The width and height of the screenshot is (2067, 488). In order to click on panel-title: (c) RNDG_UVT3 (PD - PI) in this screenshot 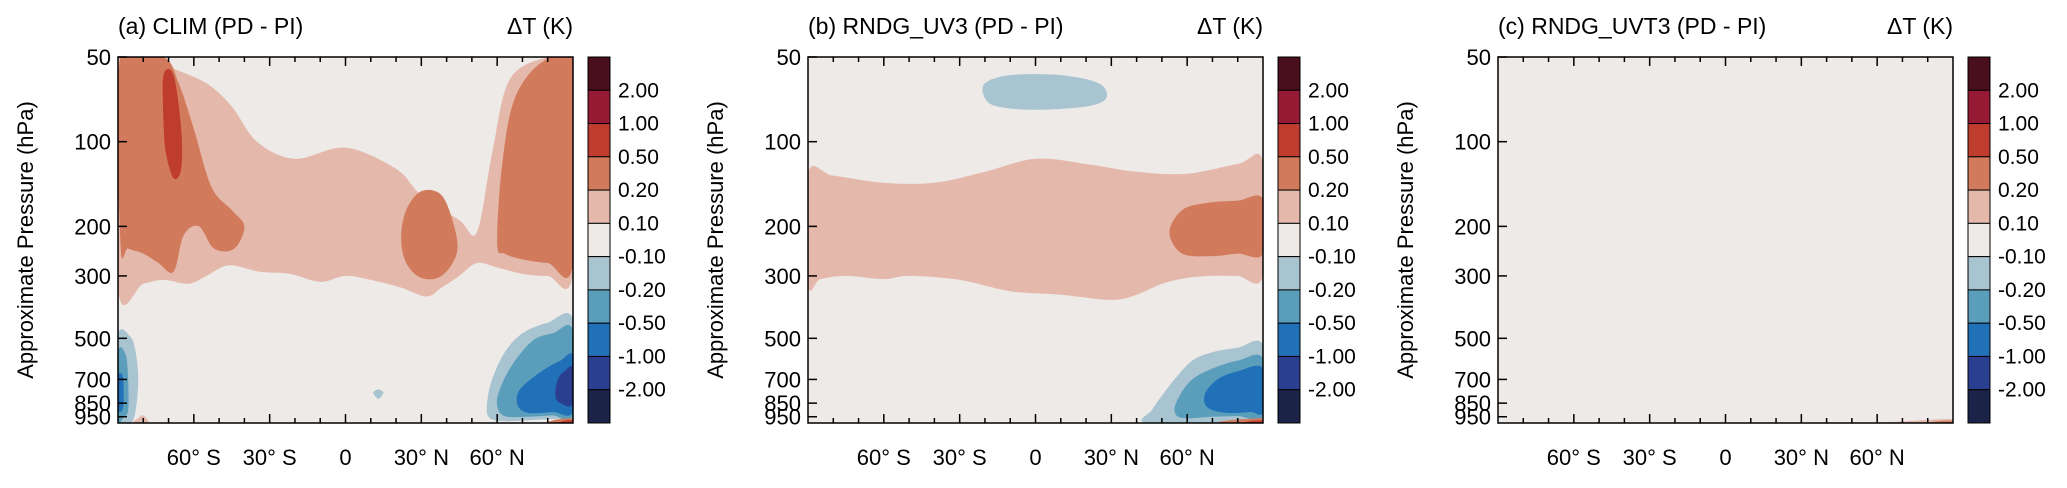, I will do `click(1632, 26)`.